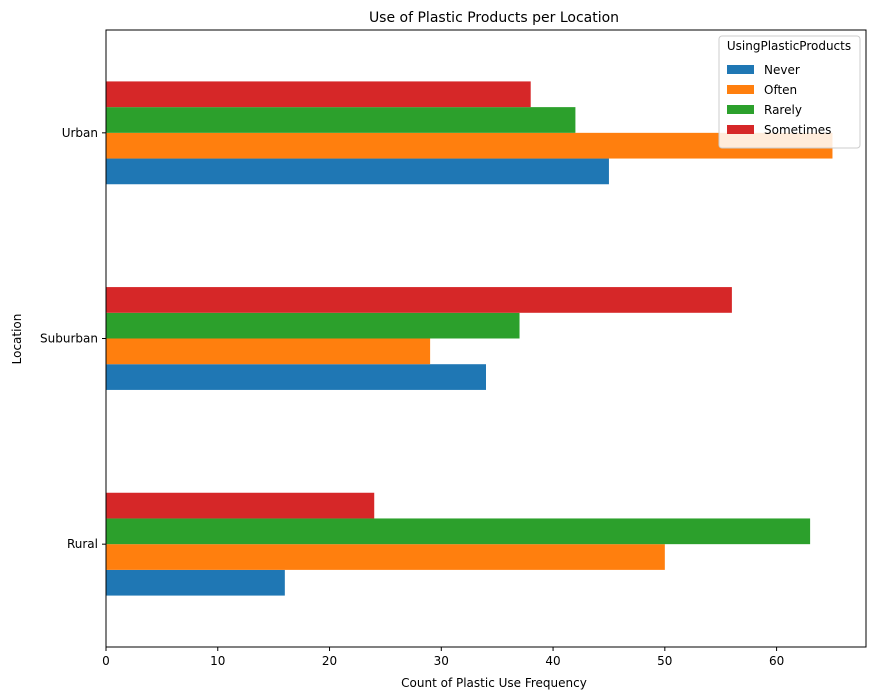 This screenshot has height=699, width=891. What do you see at coordinates (419, 300) in the screenshot?
I see `bar-suburban-sometimes` at bounding box center [419, 300].